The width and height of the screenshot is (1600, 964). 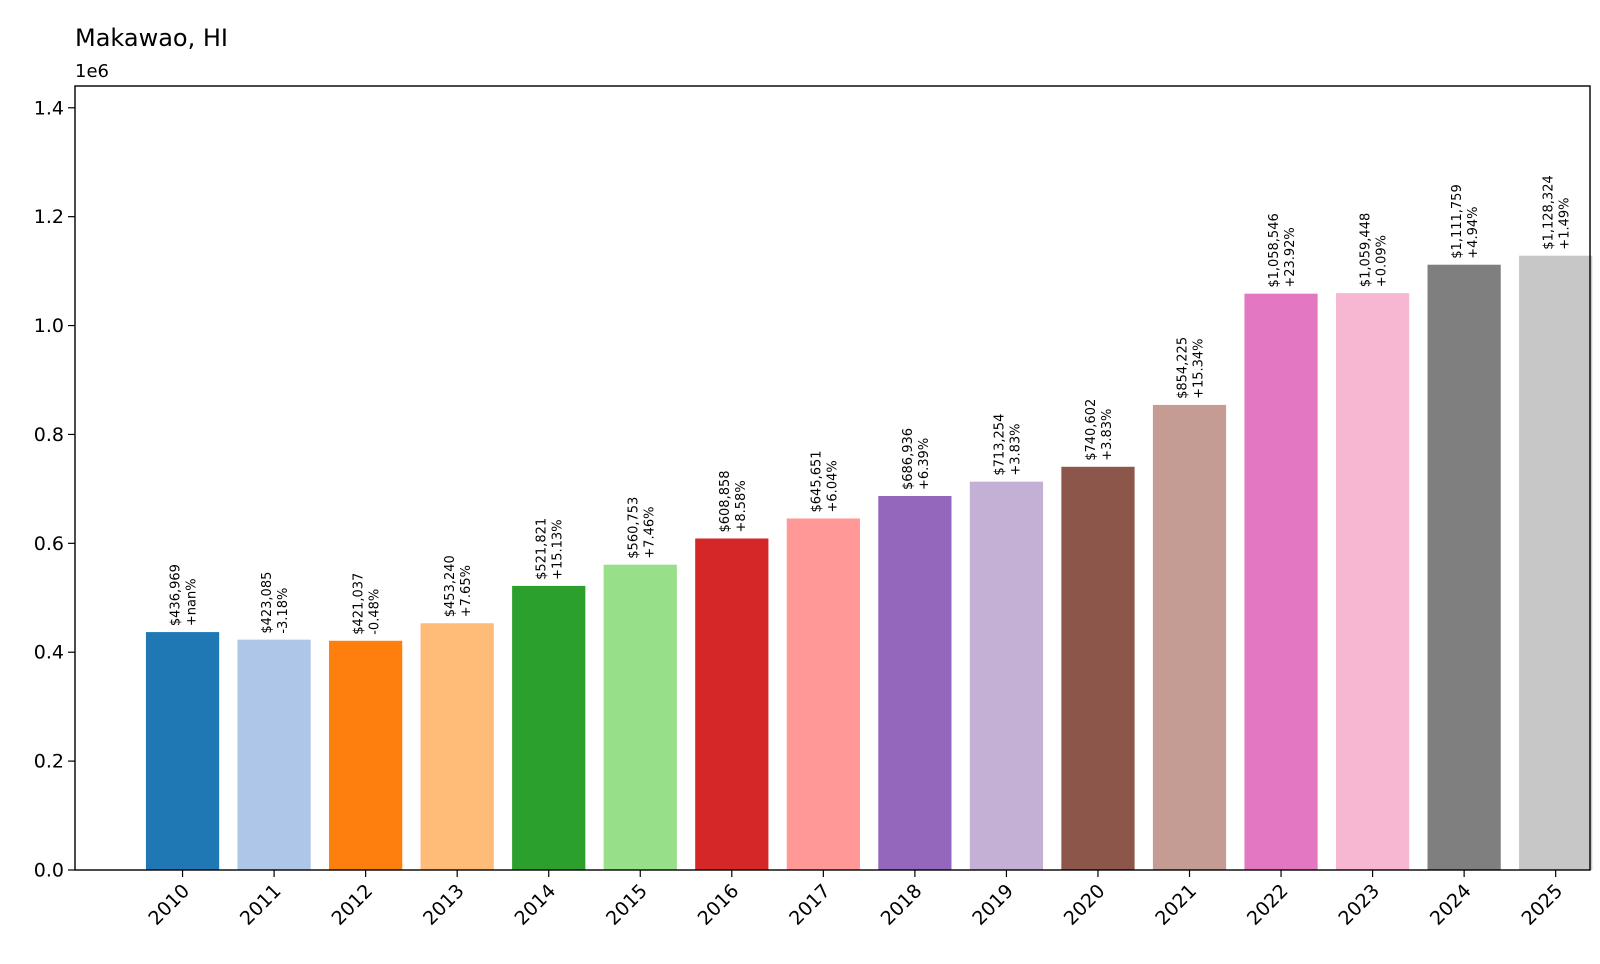 I want to click on bar-change-label: +7.46%, so click(x=649, y=532).